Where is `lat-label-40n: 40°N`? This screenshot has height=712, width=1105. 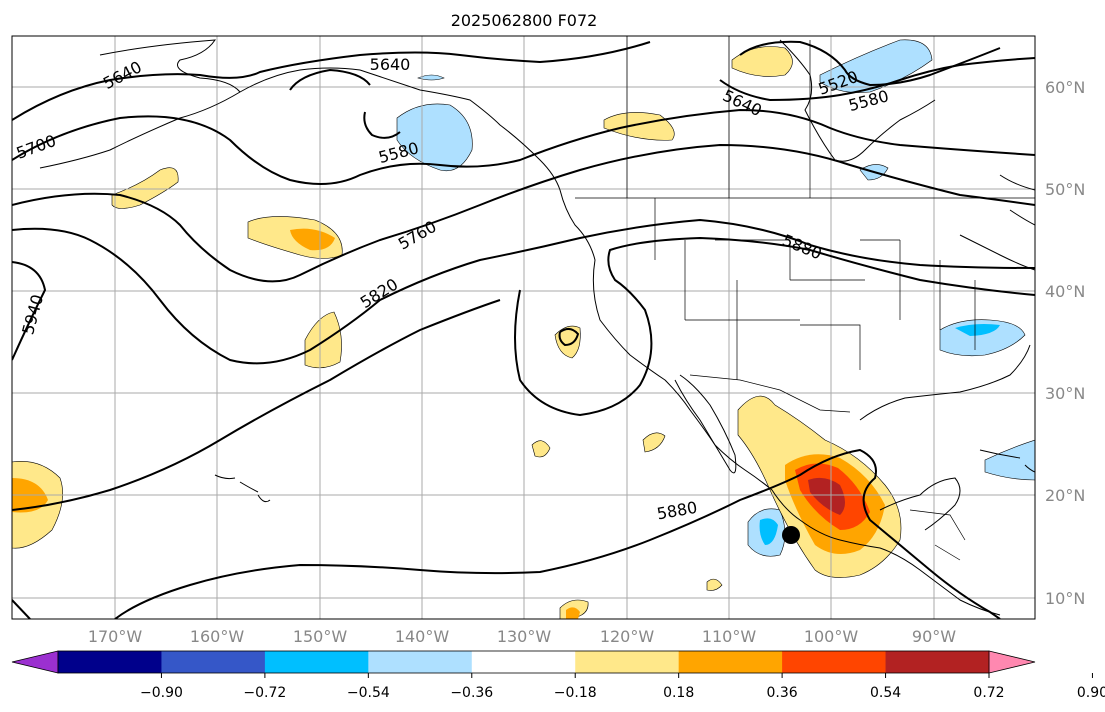 lat-label-40n: 40°N is located at coordinates (1065, 291).